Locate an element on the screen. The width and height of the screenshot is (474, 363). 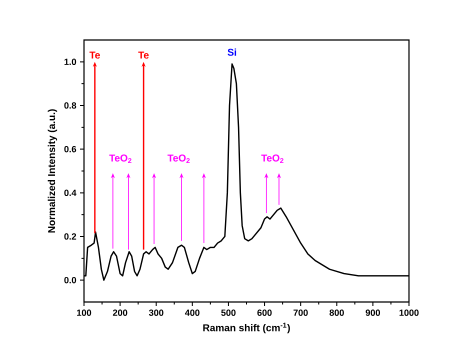
x-tick-label: 700 is located at coordinates (301, 313).